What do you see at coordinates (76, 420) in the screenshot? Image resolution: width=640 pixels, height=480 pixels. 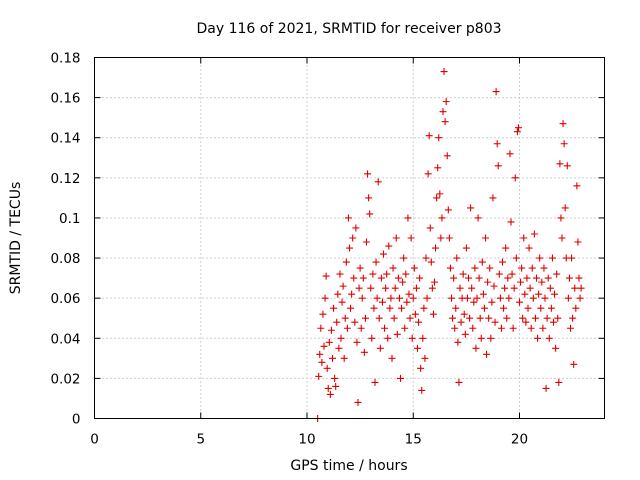 I see `y-tick-label: 0` at bounding box center [76, 420].